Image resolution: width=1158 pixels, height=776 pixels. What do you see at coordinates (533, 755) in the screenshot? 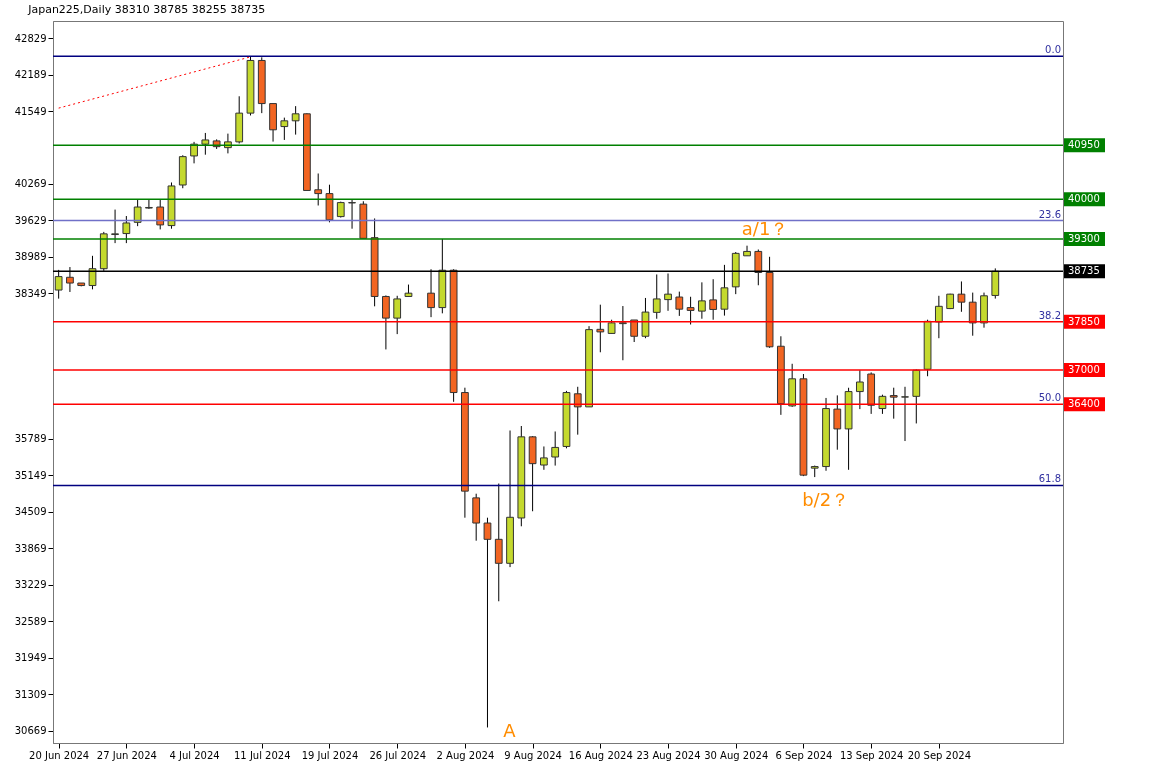
I see `x-tick-label: 9 Aug 2024` at bounding box center [533, 755].